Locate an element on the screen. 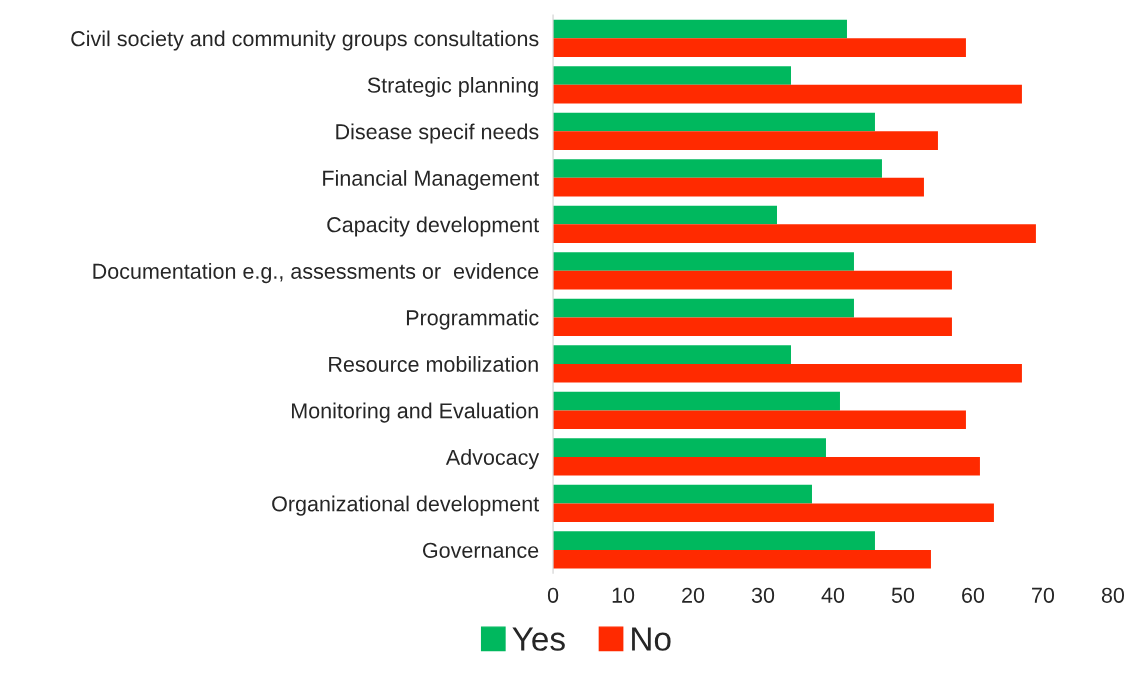 The height and width of the screenshot is (684, 1131). y-tick-label: Governance is located at coordinates (480, 550).